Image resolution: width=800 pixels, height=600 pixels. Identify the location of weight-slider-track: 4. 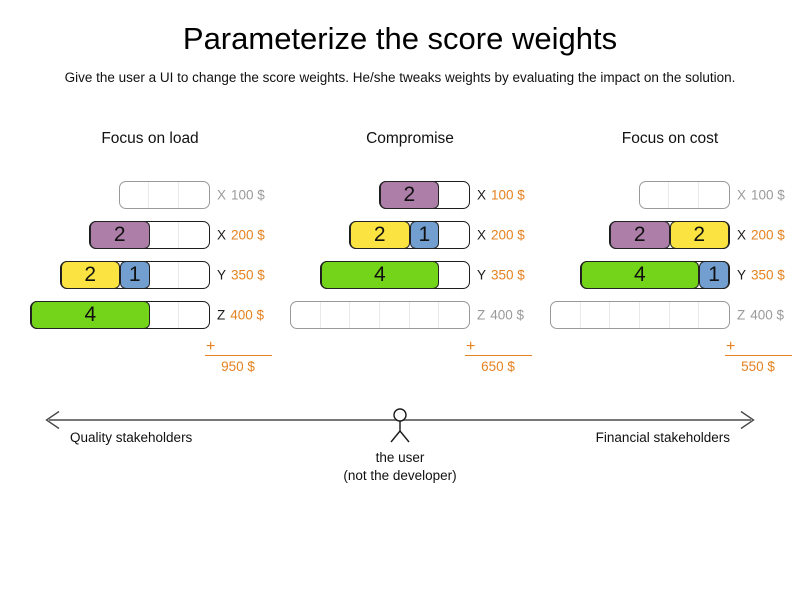
(394, 274).